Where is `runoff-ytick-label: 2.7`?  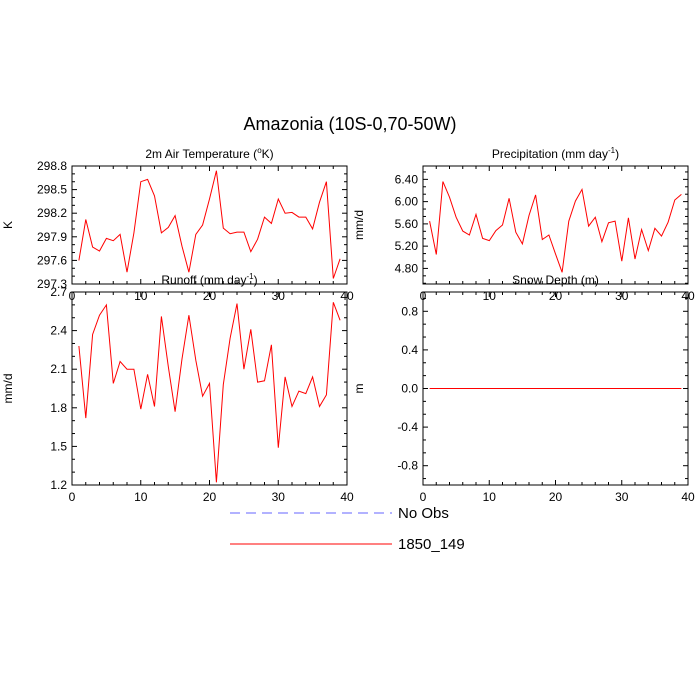 runoff-ytick-label: 2.7 is located at coordinates (58, 292).